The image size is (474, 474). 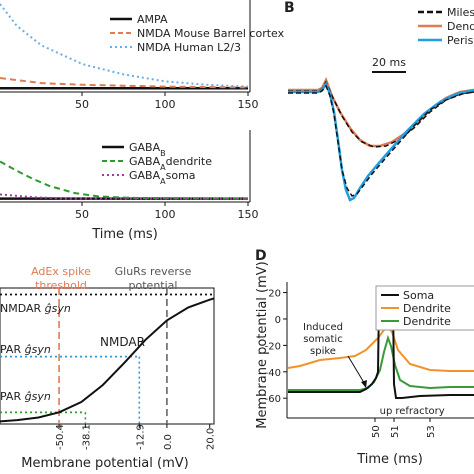 I want to click on a-top-ticks, so click(x=165, y=94).